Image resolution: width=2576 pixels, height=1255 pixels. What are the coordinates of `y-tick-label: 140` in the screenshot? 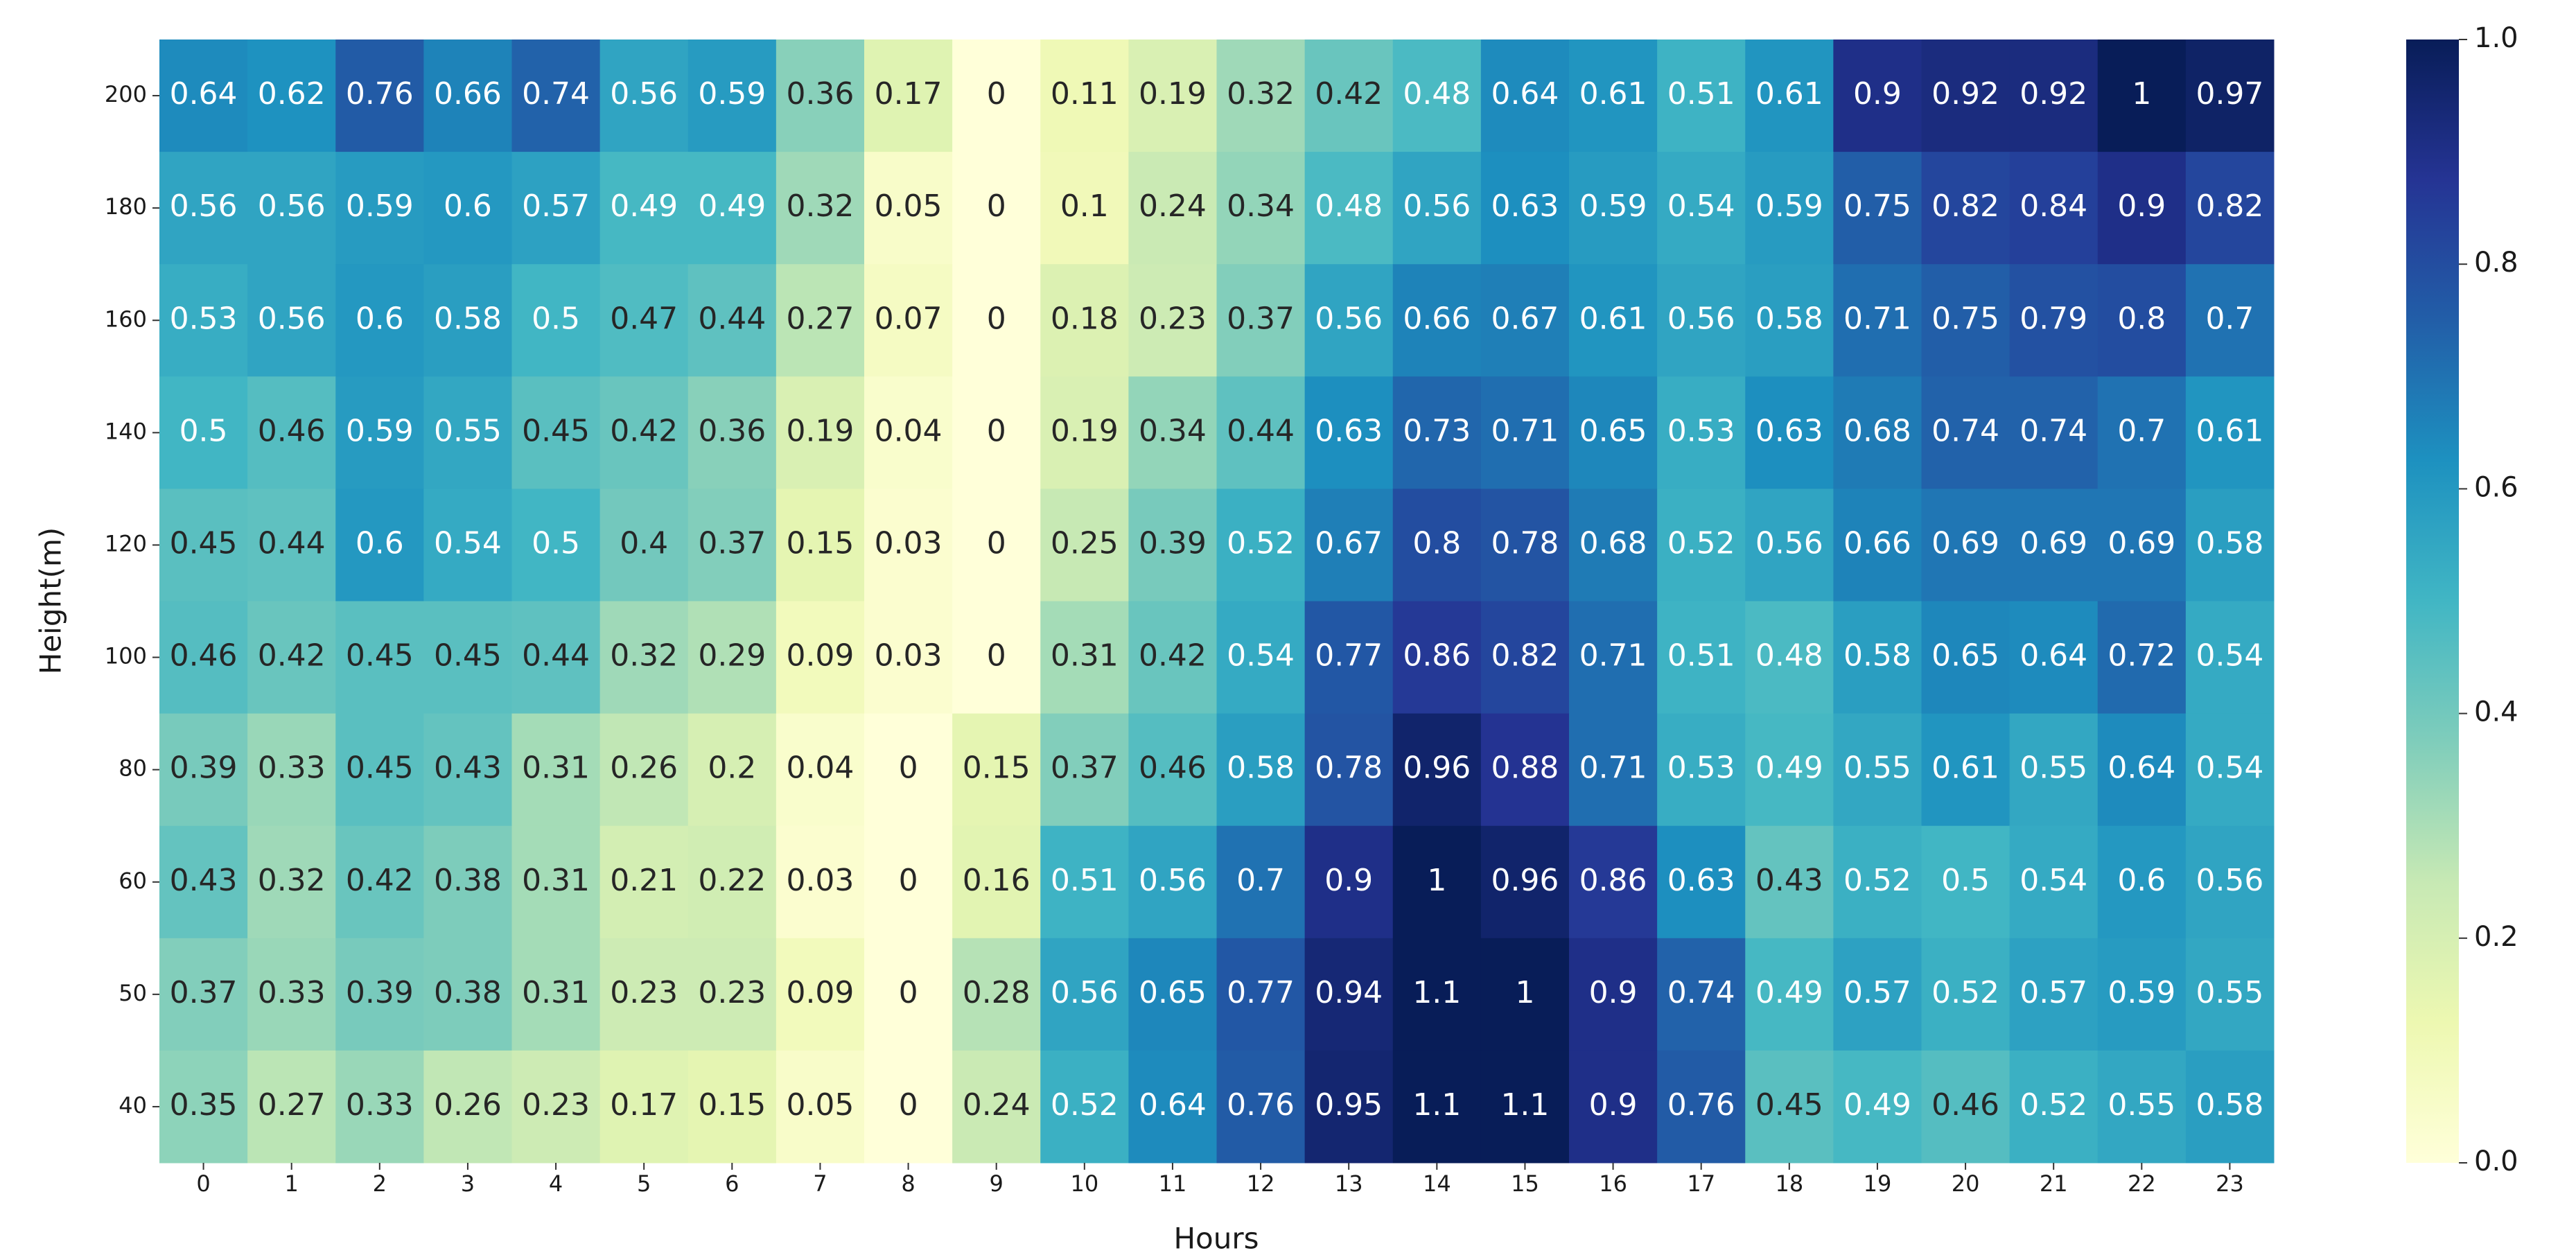 It's located at (126, 431).